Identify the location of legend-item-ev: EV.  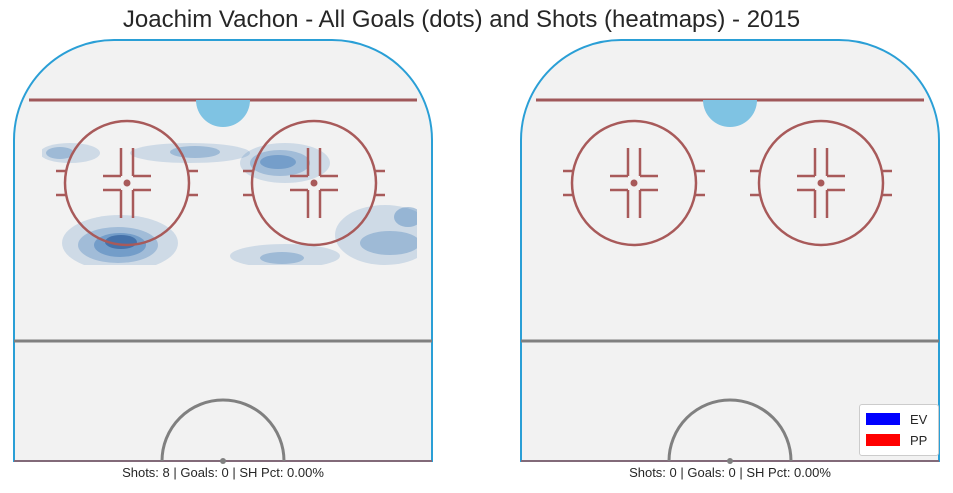
(896, 419).